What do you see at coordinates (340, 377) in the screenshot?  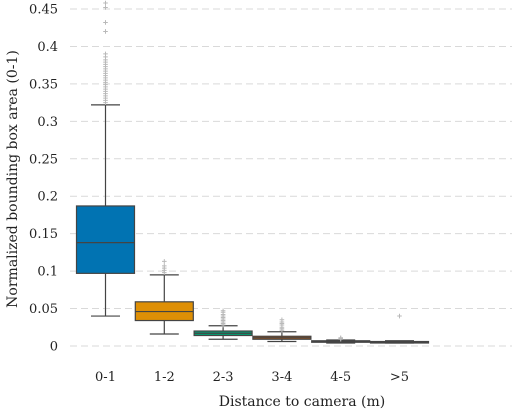 I see `x-tick-label: 4-5` at bounding box center [340, 377].